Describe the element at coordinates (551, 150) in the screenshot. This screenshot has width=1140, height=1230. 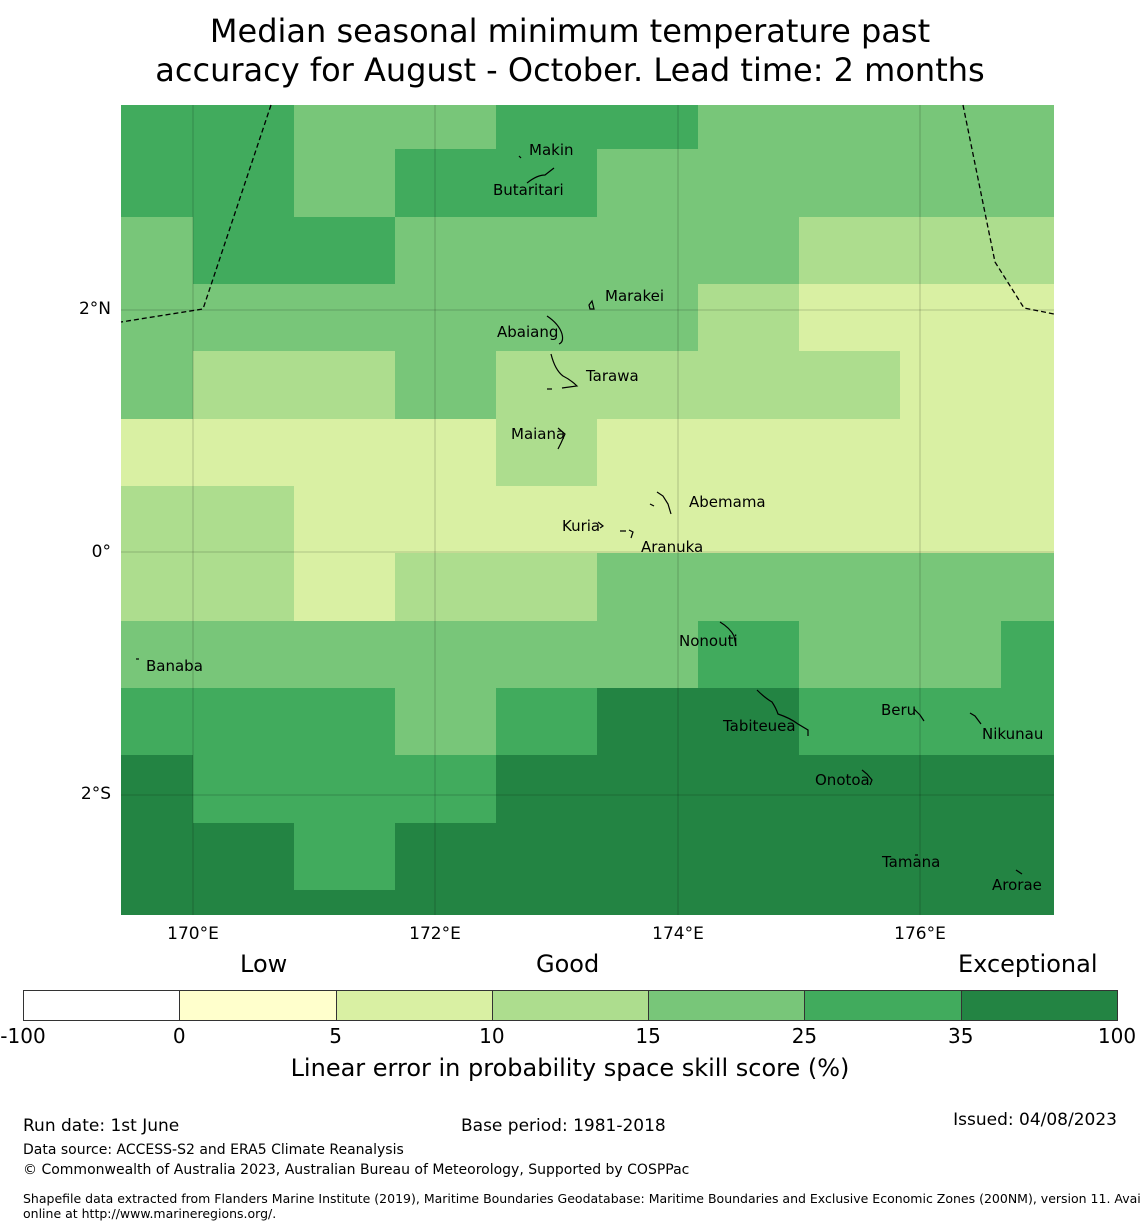
I see `place-label-makin: Makin` at that location.